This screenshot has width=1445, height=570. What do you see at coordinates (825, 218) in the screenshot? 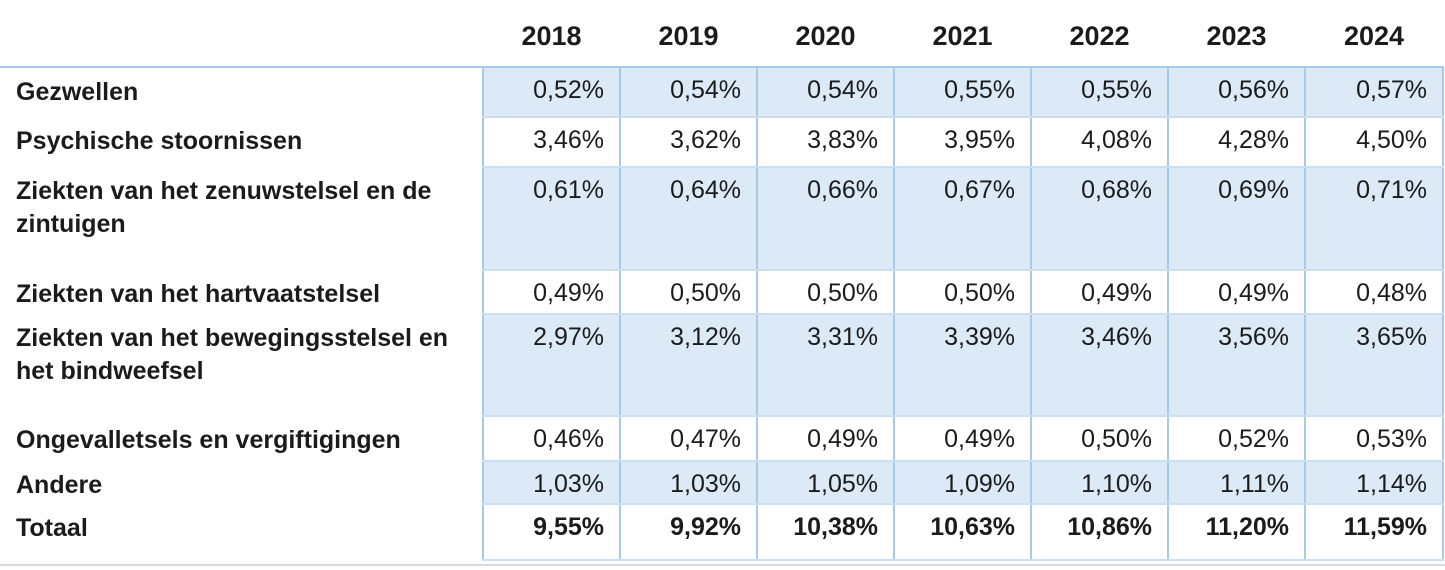
I see `value-cell: 0,66%` at bounding box center [825, 218].